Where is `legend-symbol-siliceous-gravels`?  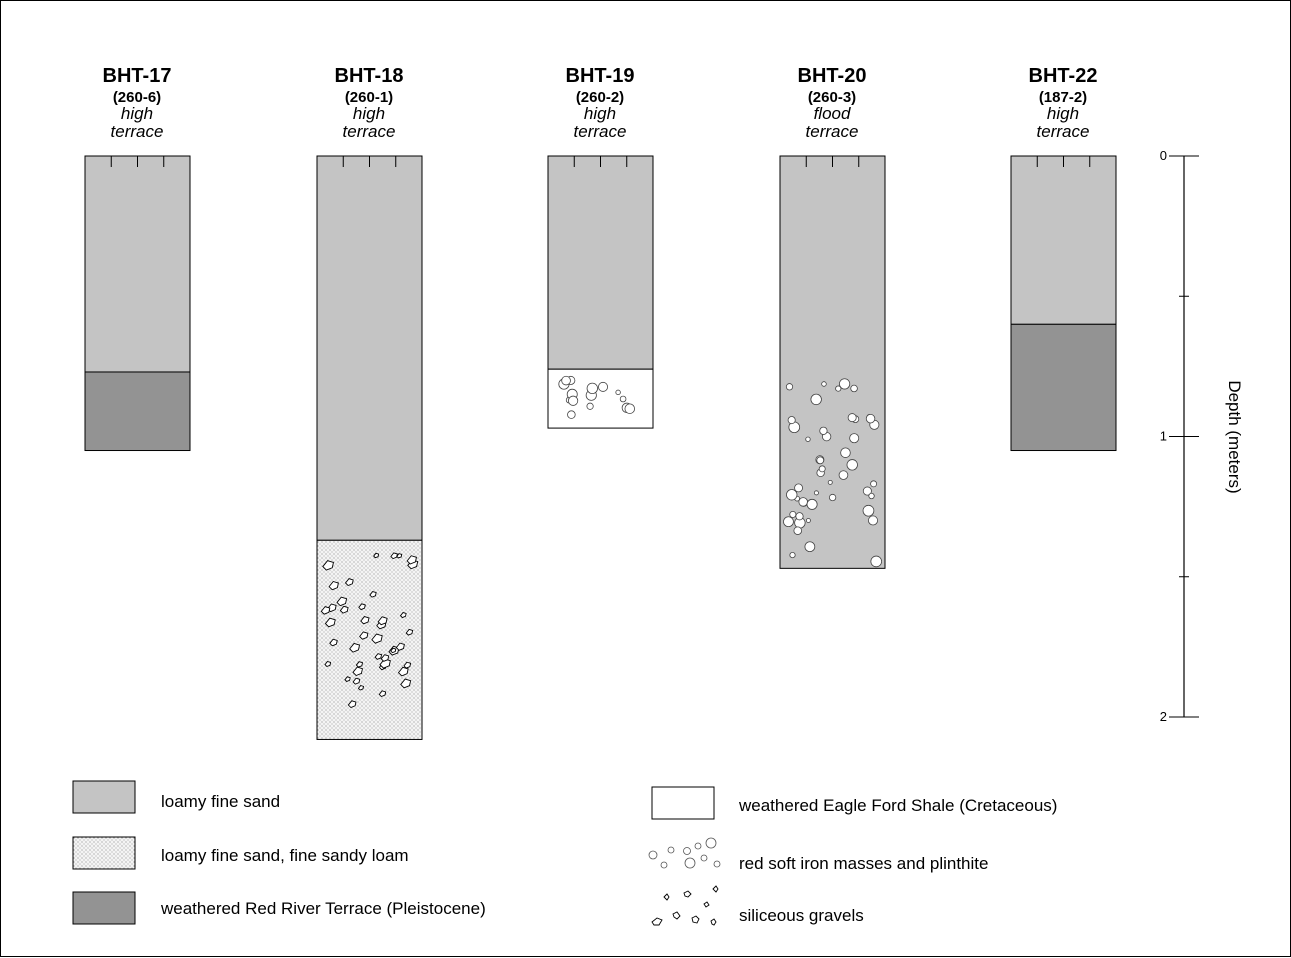 legend-symbol-siliceous-gravels is located at coordinates (685, 905).